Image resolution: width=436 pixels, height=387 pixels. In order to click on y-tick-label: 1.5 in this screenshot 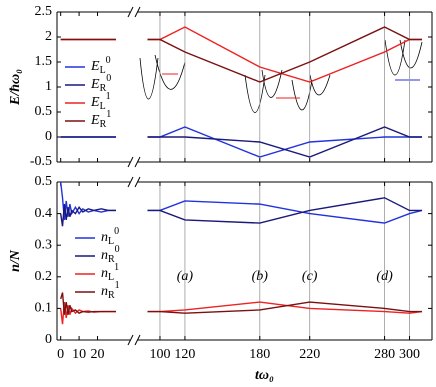, I will do `click(44, 61)`.